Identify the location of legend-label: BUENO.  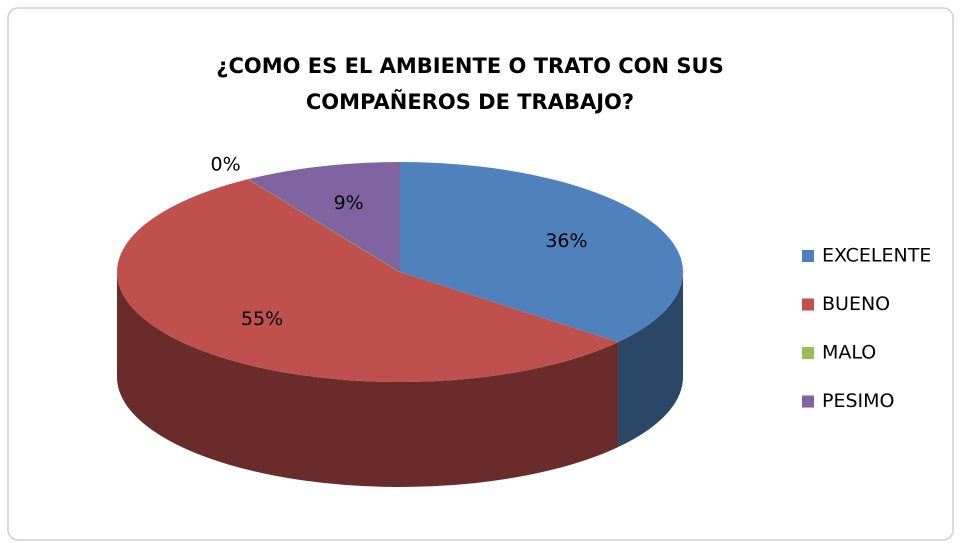
(856, 304).